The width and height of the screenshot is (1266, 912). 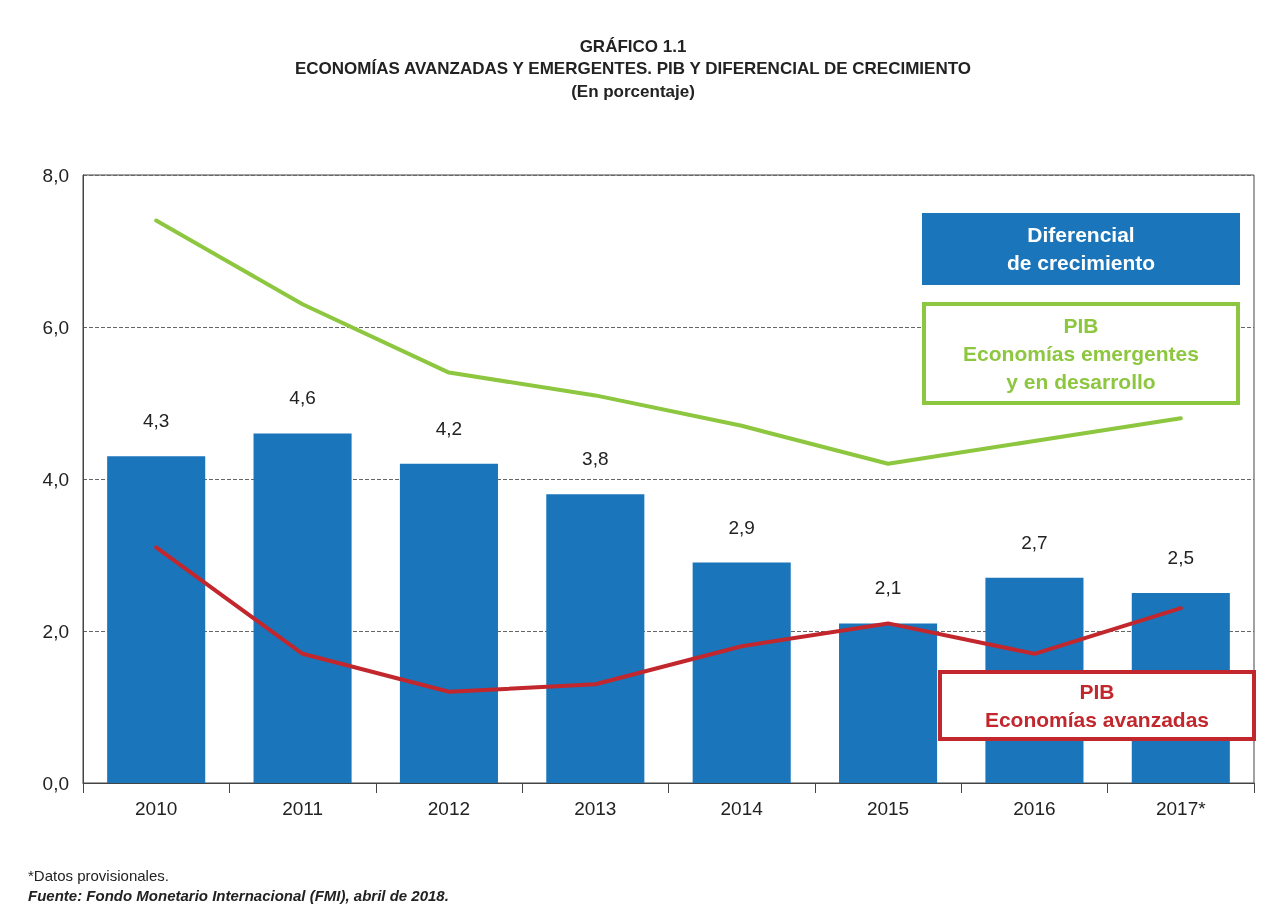 I want to click on x-tick-label: 2012, so click(x=449, y=808).